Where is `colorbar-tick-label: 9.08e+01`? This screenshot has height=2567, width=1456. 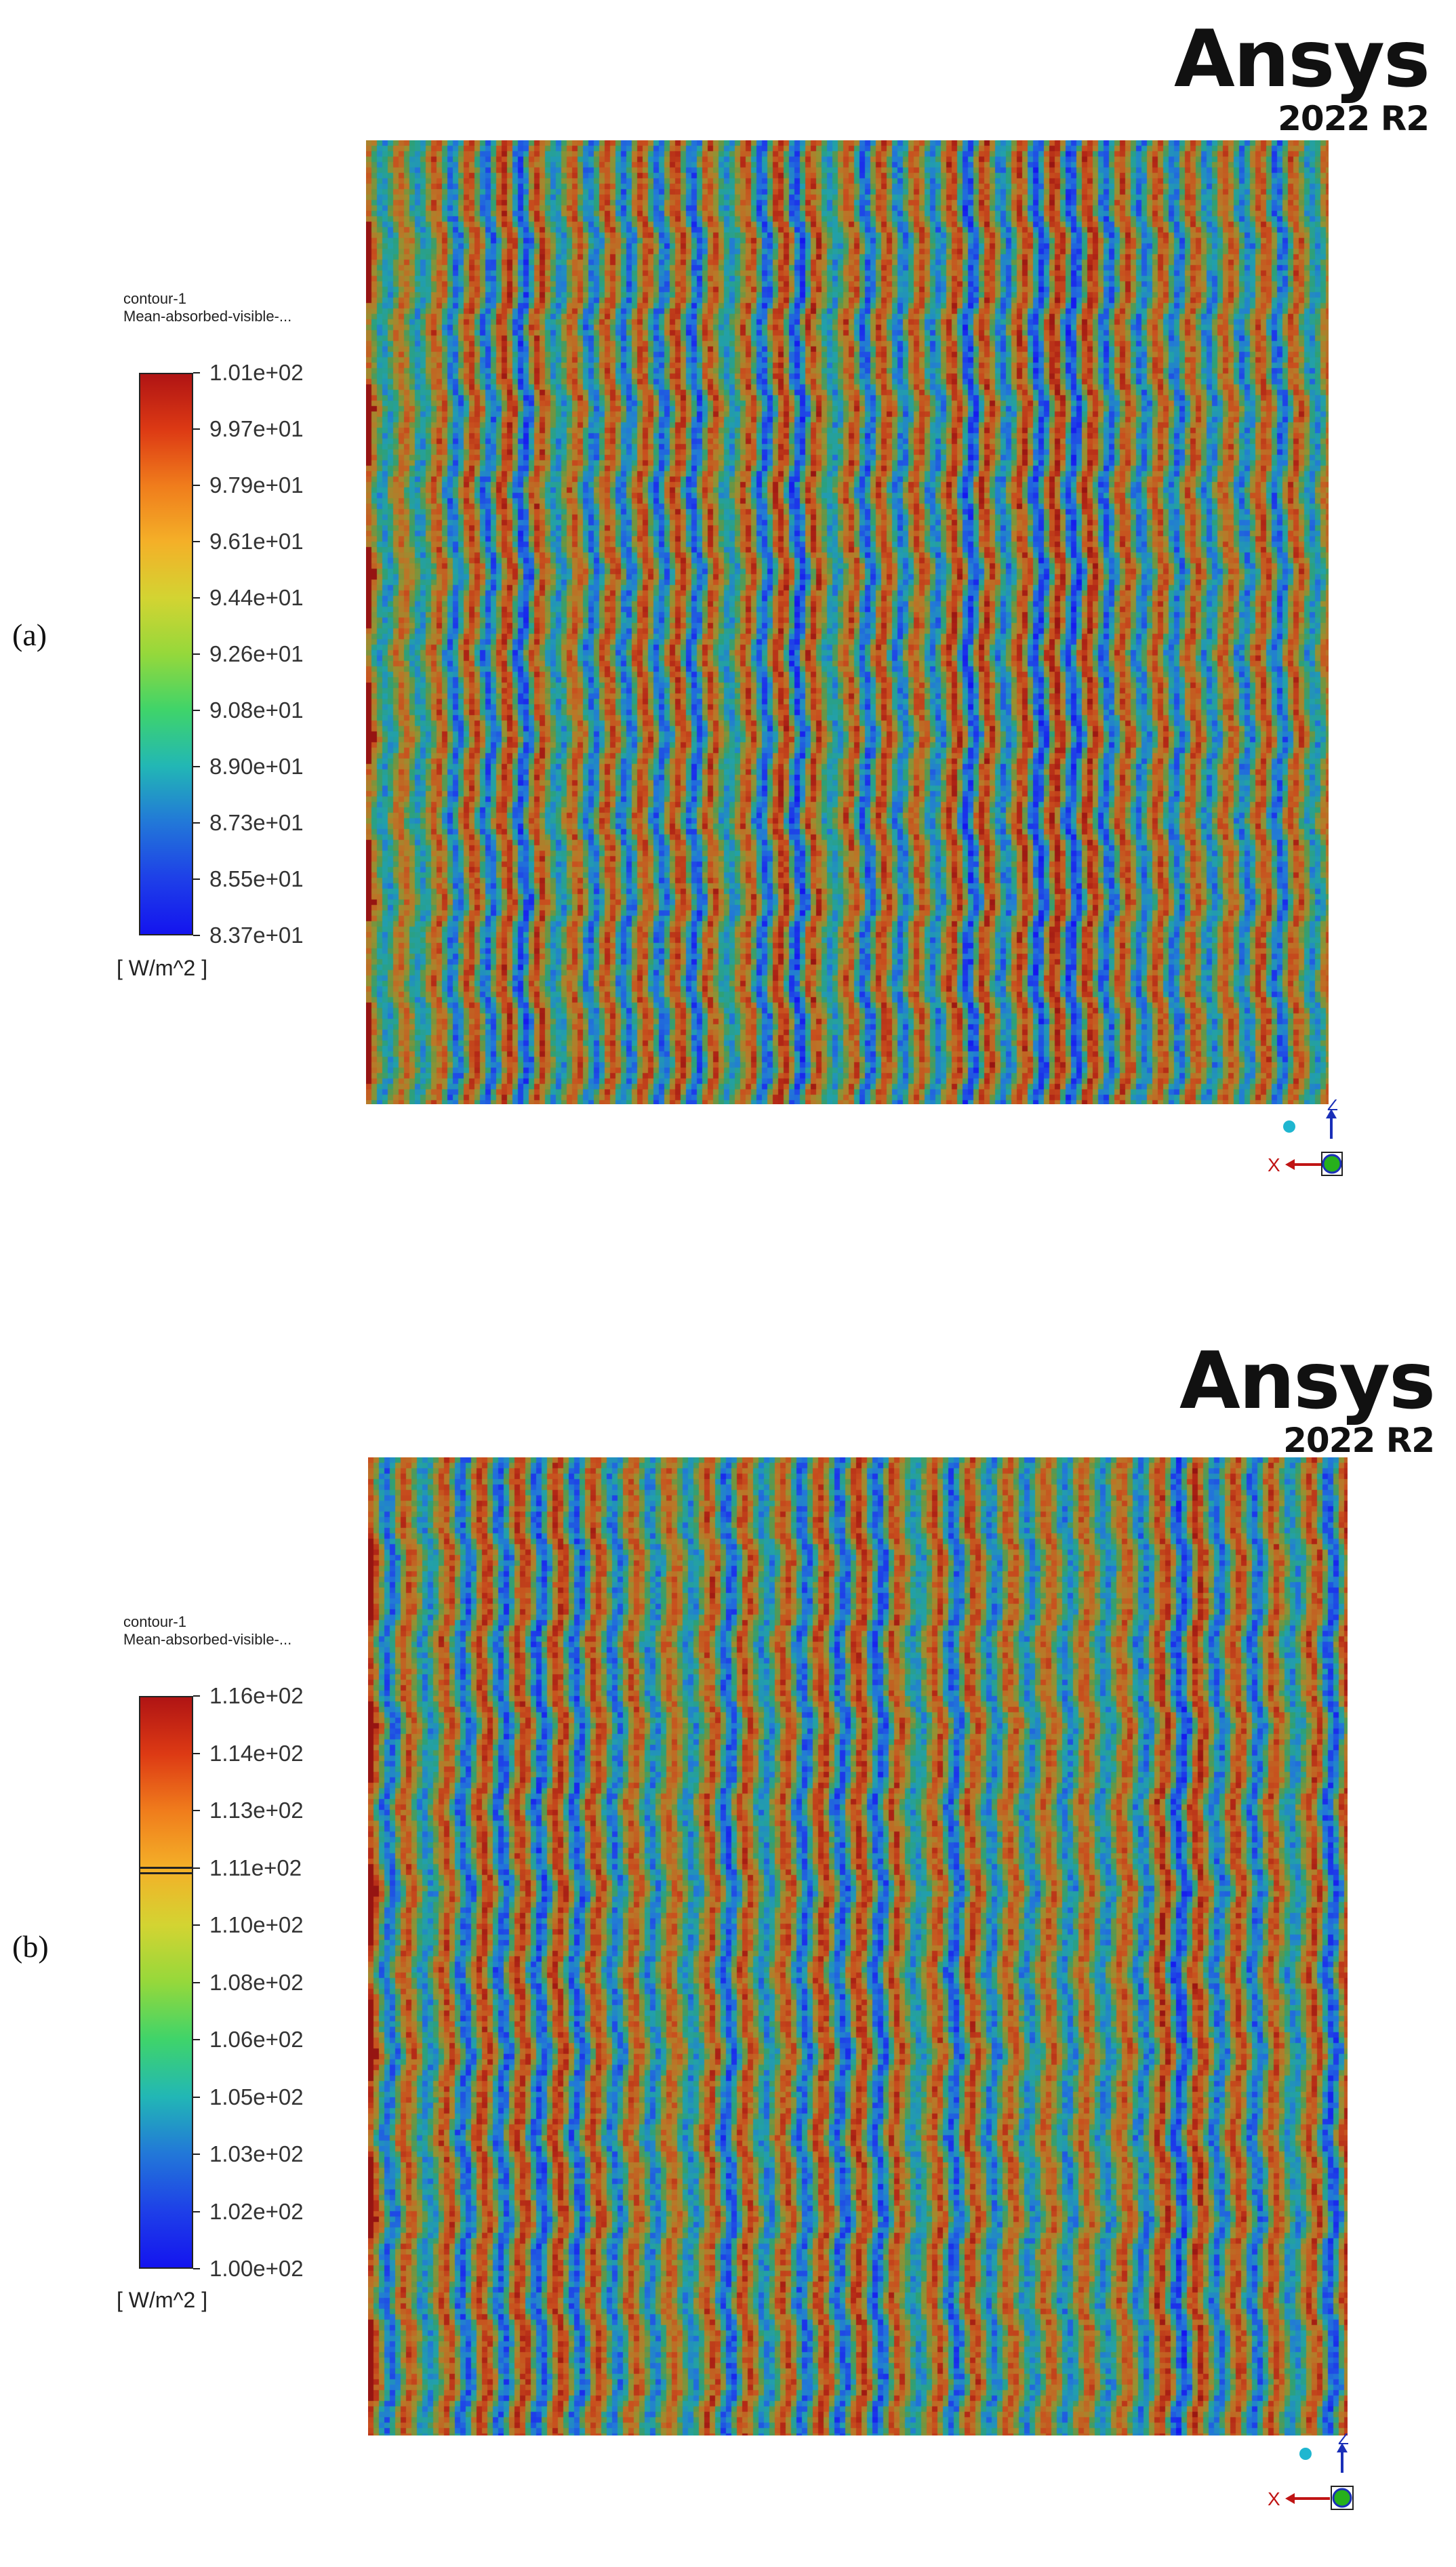
colorbar-tick-label: 9.08e+01 is located at coordinates (256, 710).